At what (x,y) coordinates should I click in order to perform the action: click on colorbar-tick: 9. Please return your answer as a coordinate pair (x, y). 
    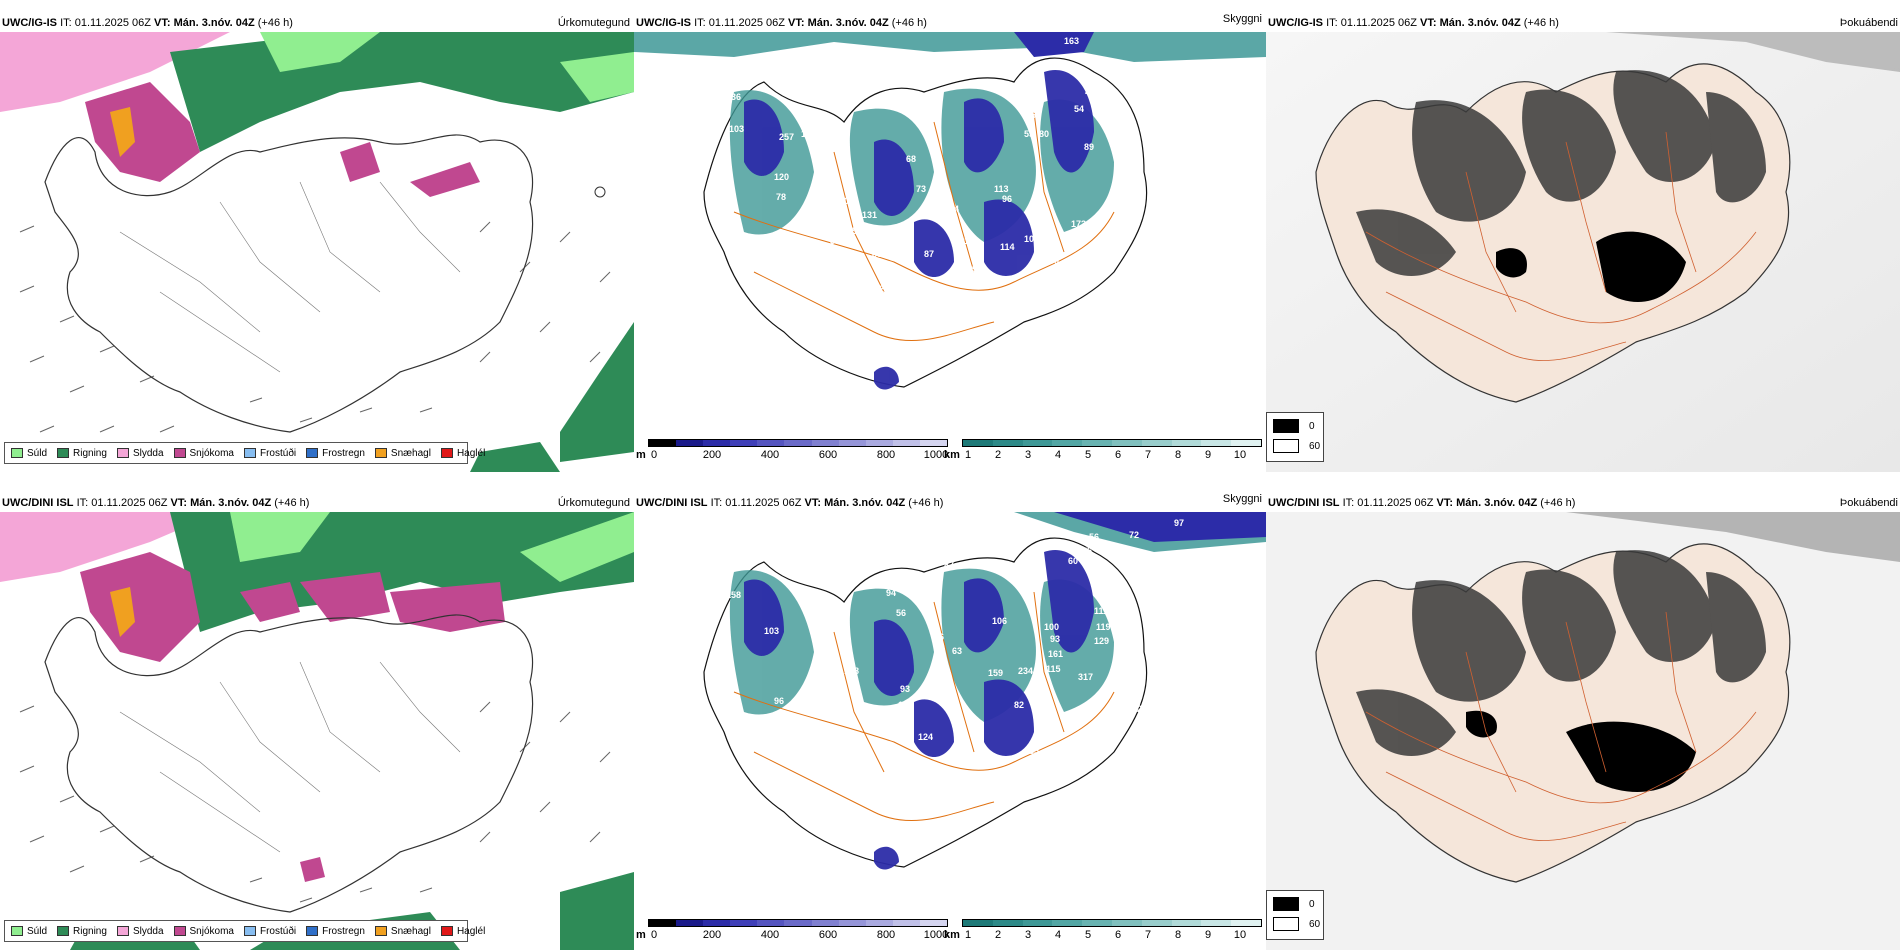
    Looking at the image, I should click on (1208, 455).